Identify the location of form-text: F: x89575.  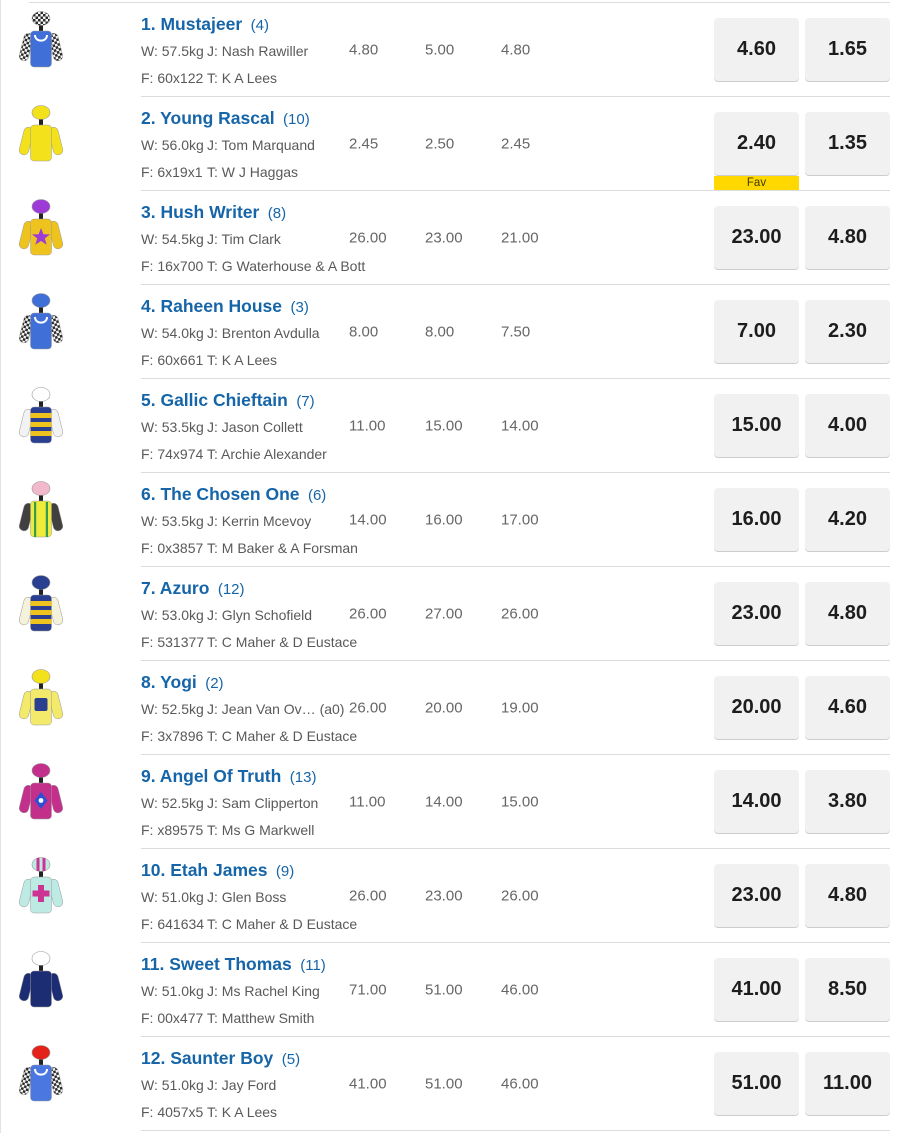
(172, 830).